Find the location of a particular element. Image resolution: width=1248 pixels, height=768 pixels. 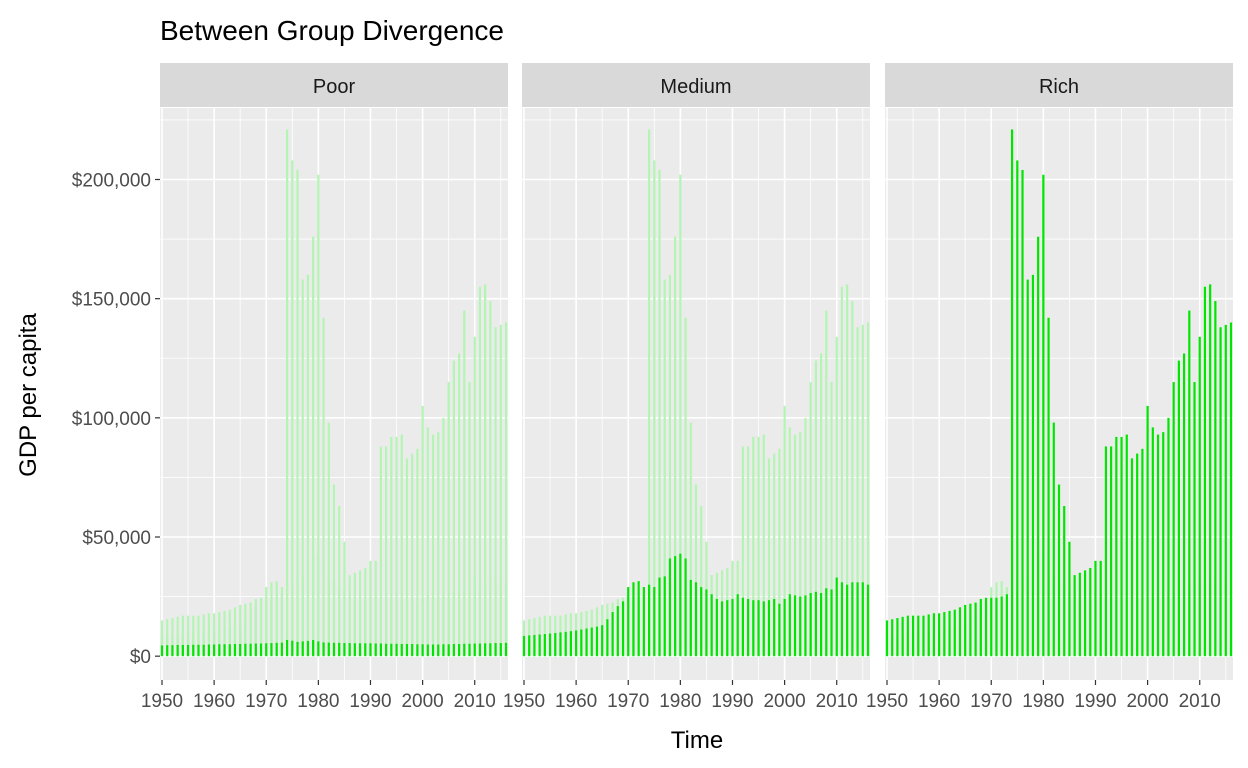

facet-strip-label: Medium is located at coordinates (695, 87).